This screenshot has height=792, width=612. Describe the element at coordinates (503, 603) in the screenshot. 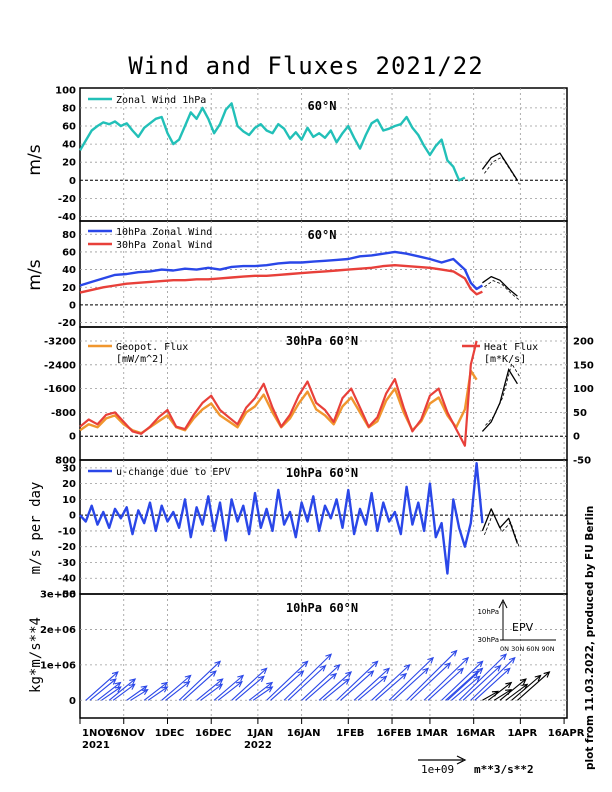

I see `inset-arrow-head` at that location.